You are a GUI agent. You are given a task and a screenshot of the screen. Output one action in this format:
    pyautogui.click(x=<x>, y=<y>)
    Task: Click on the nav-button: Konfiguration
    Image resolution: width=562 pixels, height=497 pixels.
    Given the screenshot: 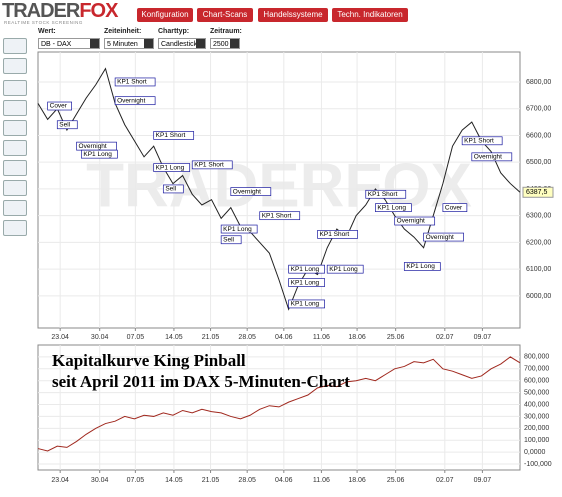 What is the action you would take?
    pyautogui.click(x=165, y=15)
    